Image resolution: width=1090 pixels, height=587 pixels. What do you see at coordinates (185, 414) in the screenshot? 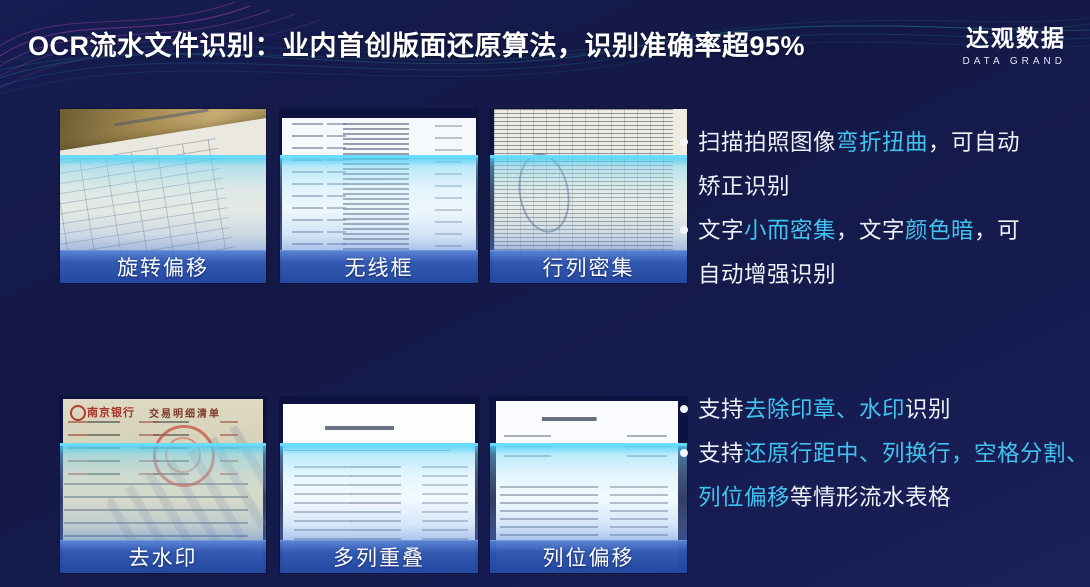
I see `statement-title: 交易明细清单` at bounding box center [185, 414].